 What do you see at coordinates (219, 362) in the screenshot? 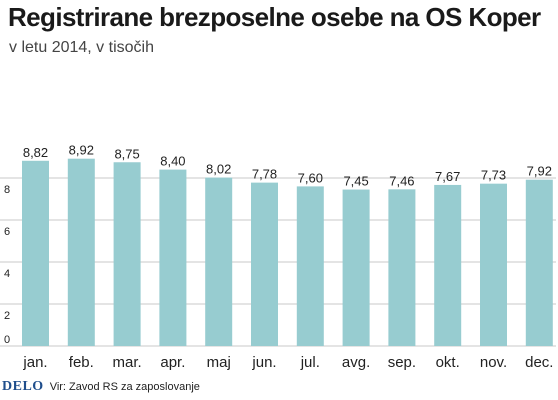
I see `x-tick-label: maj` at bounding box center [219, 362].